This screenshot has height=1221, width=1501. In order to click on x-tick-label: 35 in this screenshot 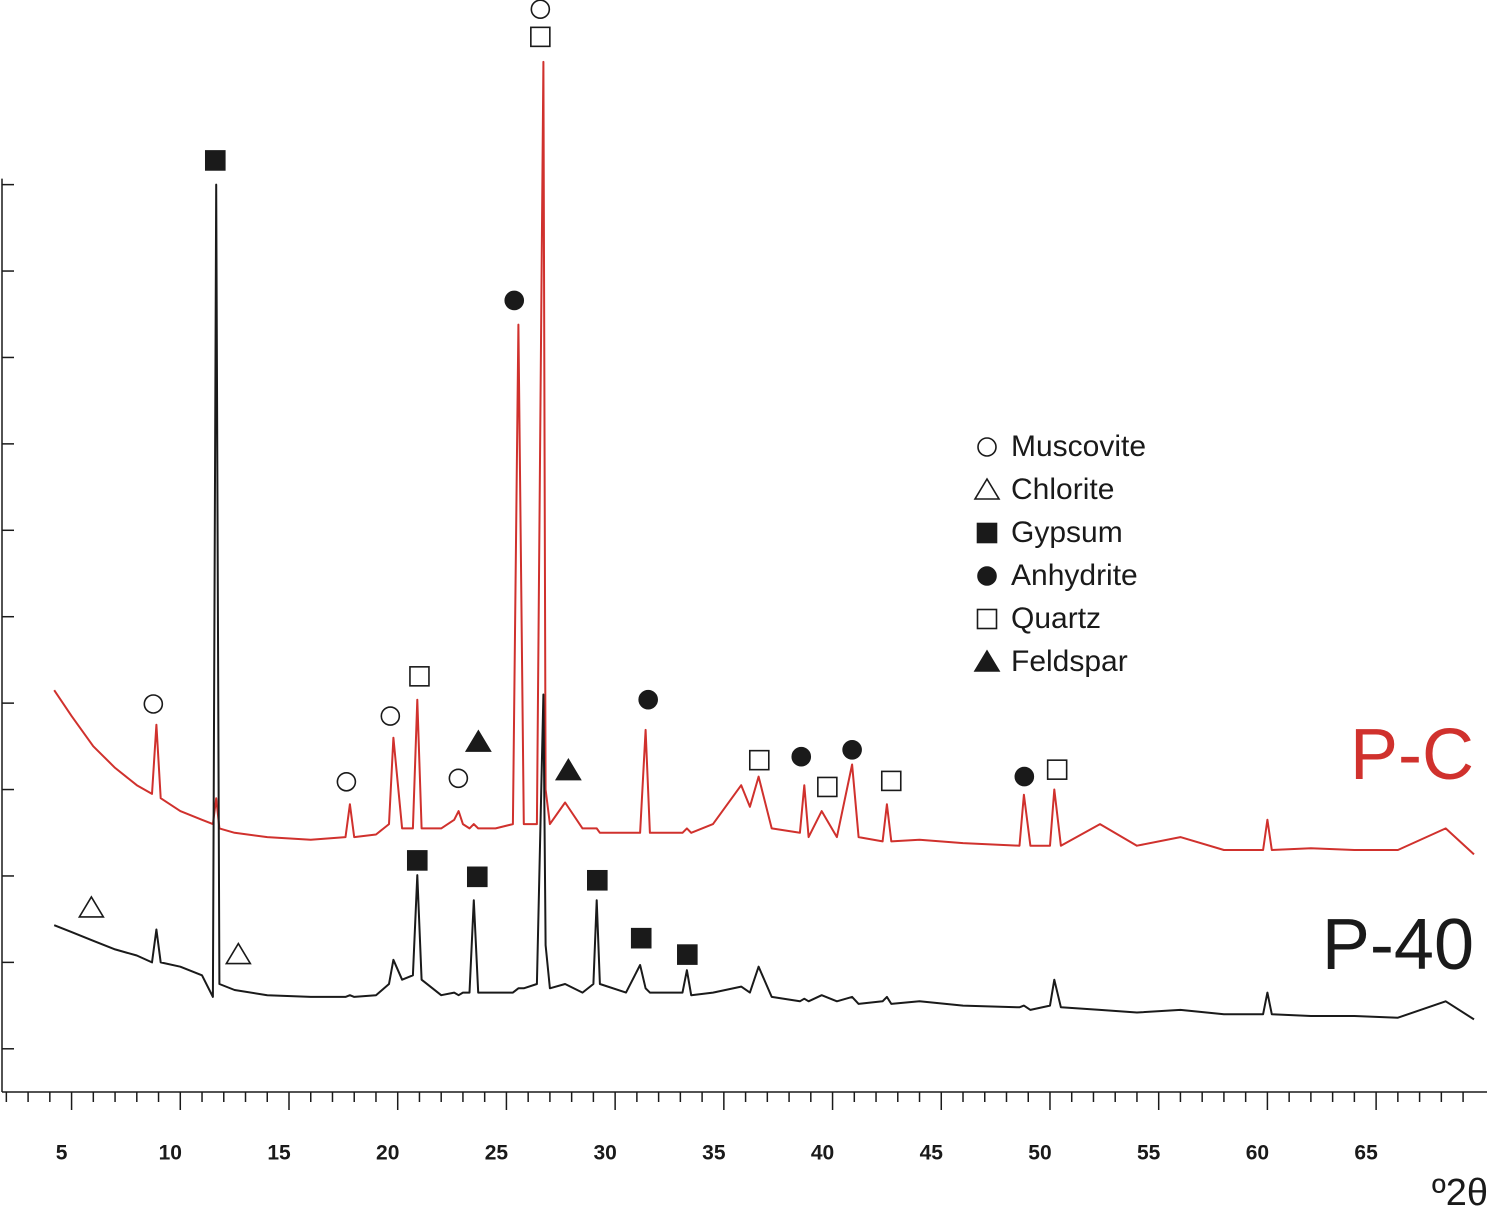, I will do `click(714, 1153)`.